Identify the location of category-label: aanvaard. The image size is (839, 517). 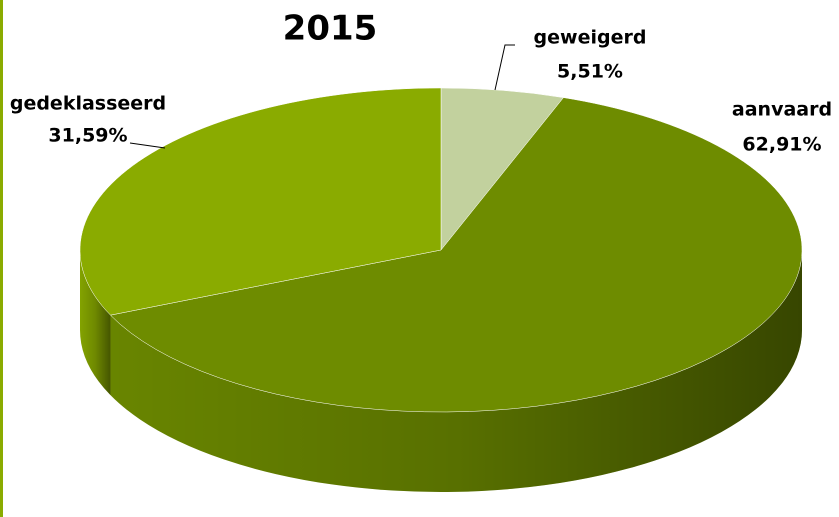
(782, 110).